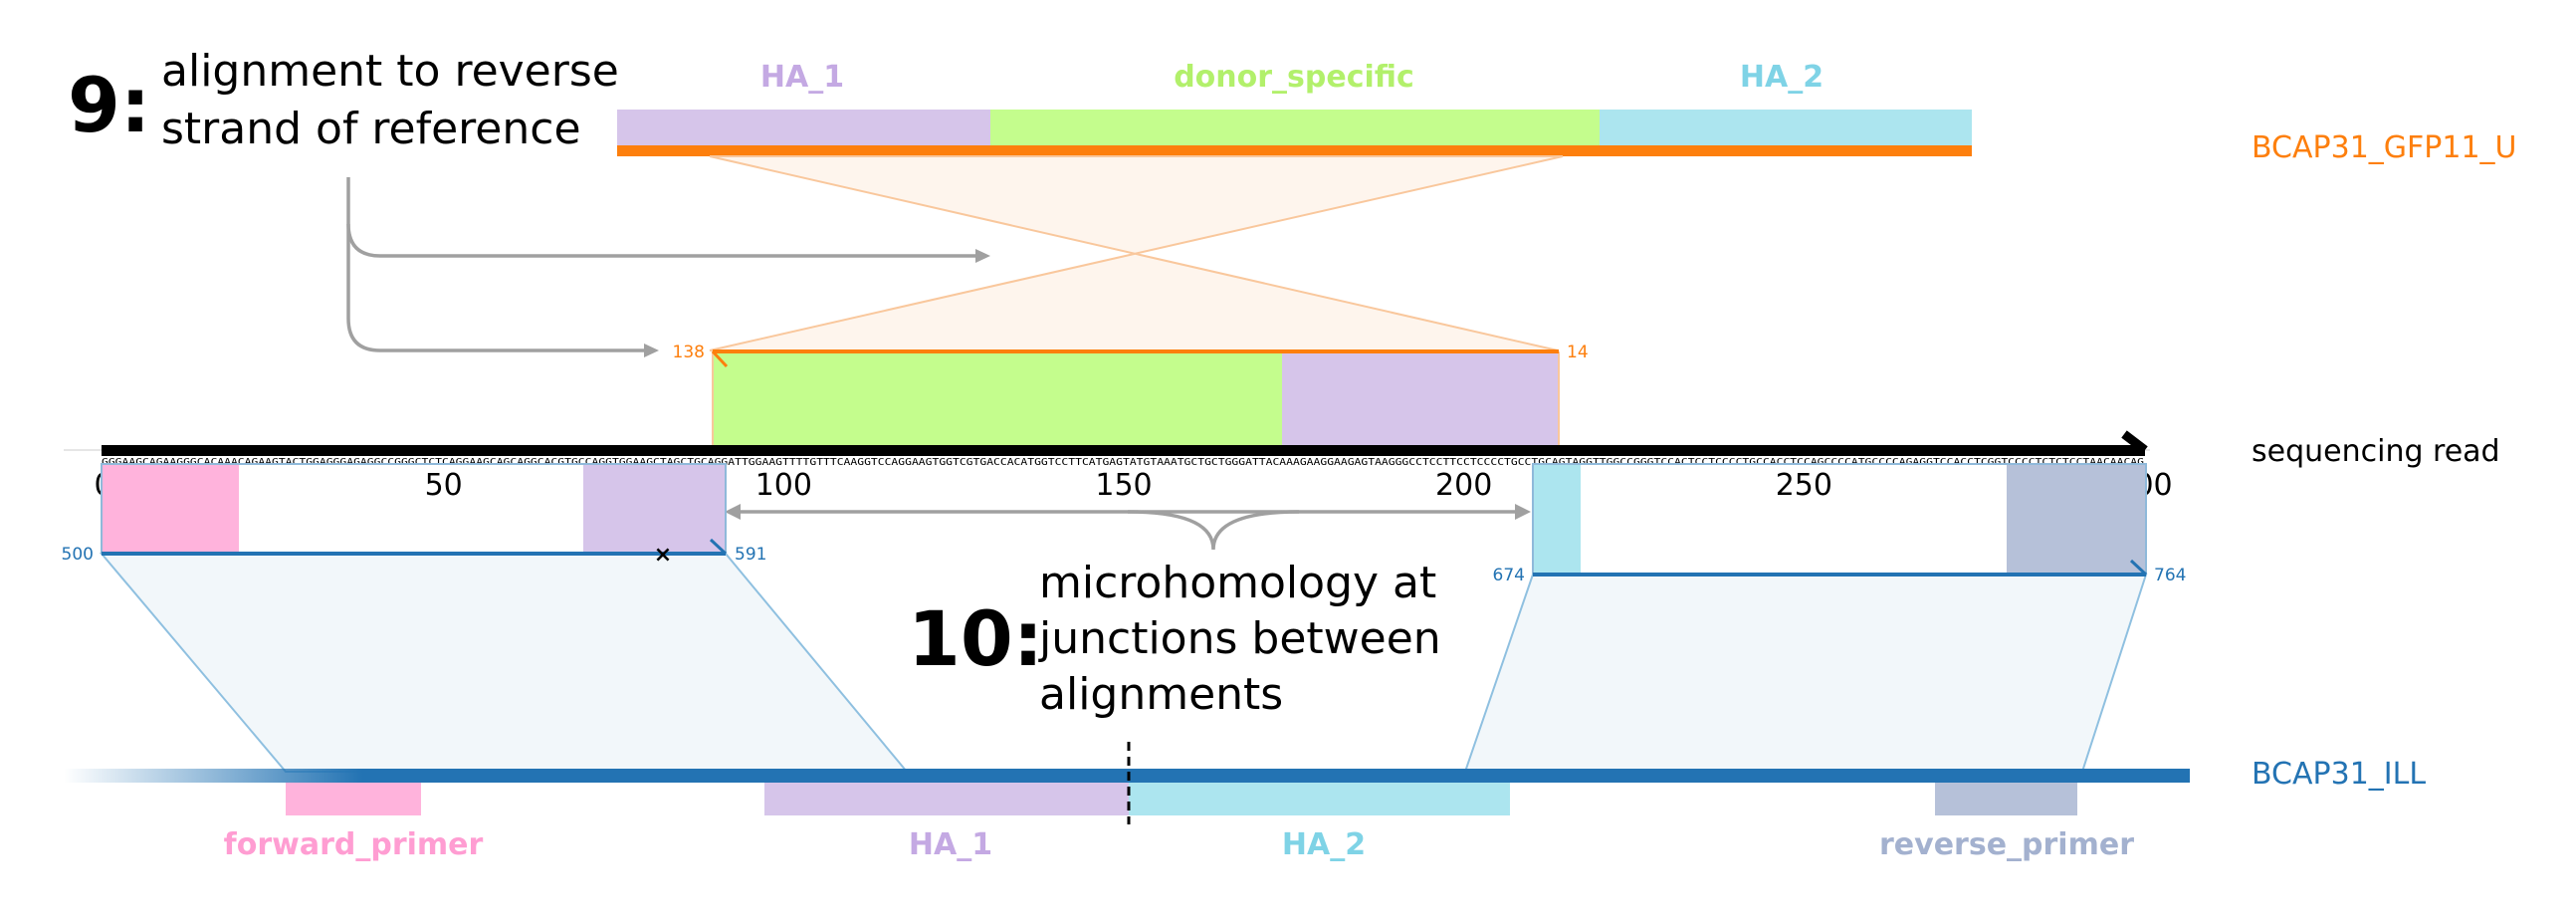 This screenshot has width=2576, height=922. What do you see at coordinates (975, 638) in the screenshot?
I see `annotation-10-number: 10:` at bounding box center [975, 638].